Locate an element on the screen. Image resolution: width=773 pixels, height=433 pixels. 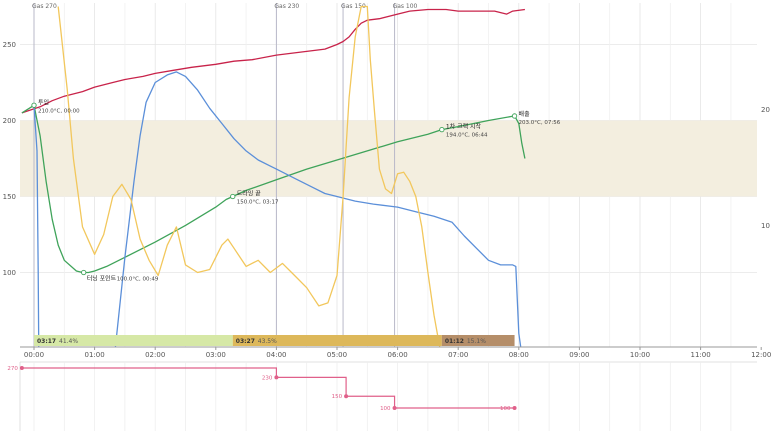
y2-tick-label: 10 is located at coordinates (765, 226).